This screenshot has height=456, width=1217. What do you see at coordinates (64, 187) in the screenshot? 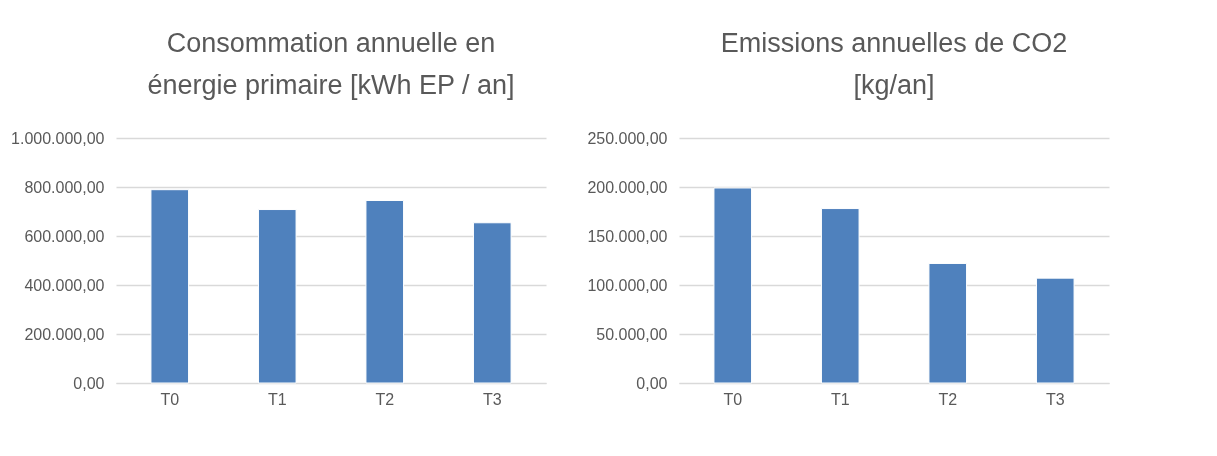
I see `y-tick-label: 800.000,00` at bounding box center [64, 187].